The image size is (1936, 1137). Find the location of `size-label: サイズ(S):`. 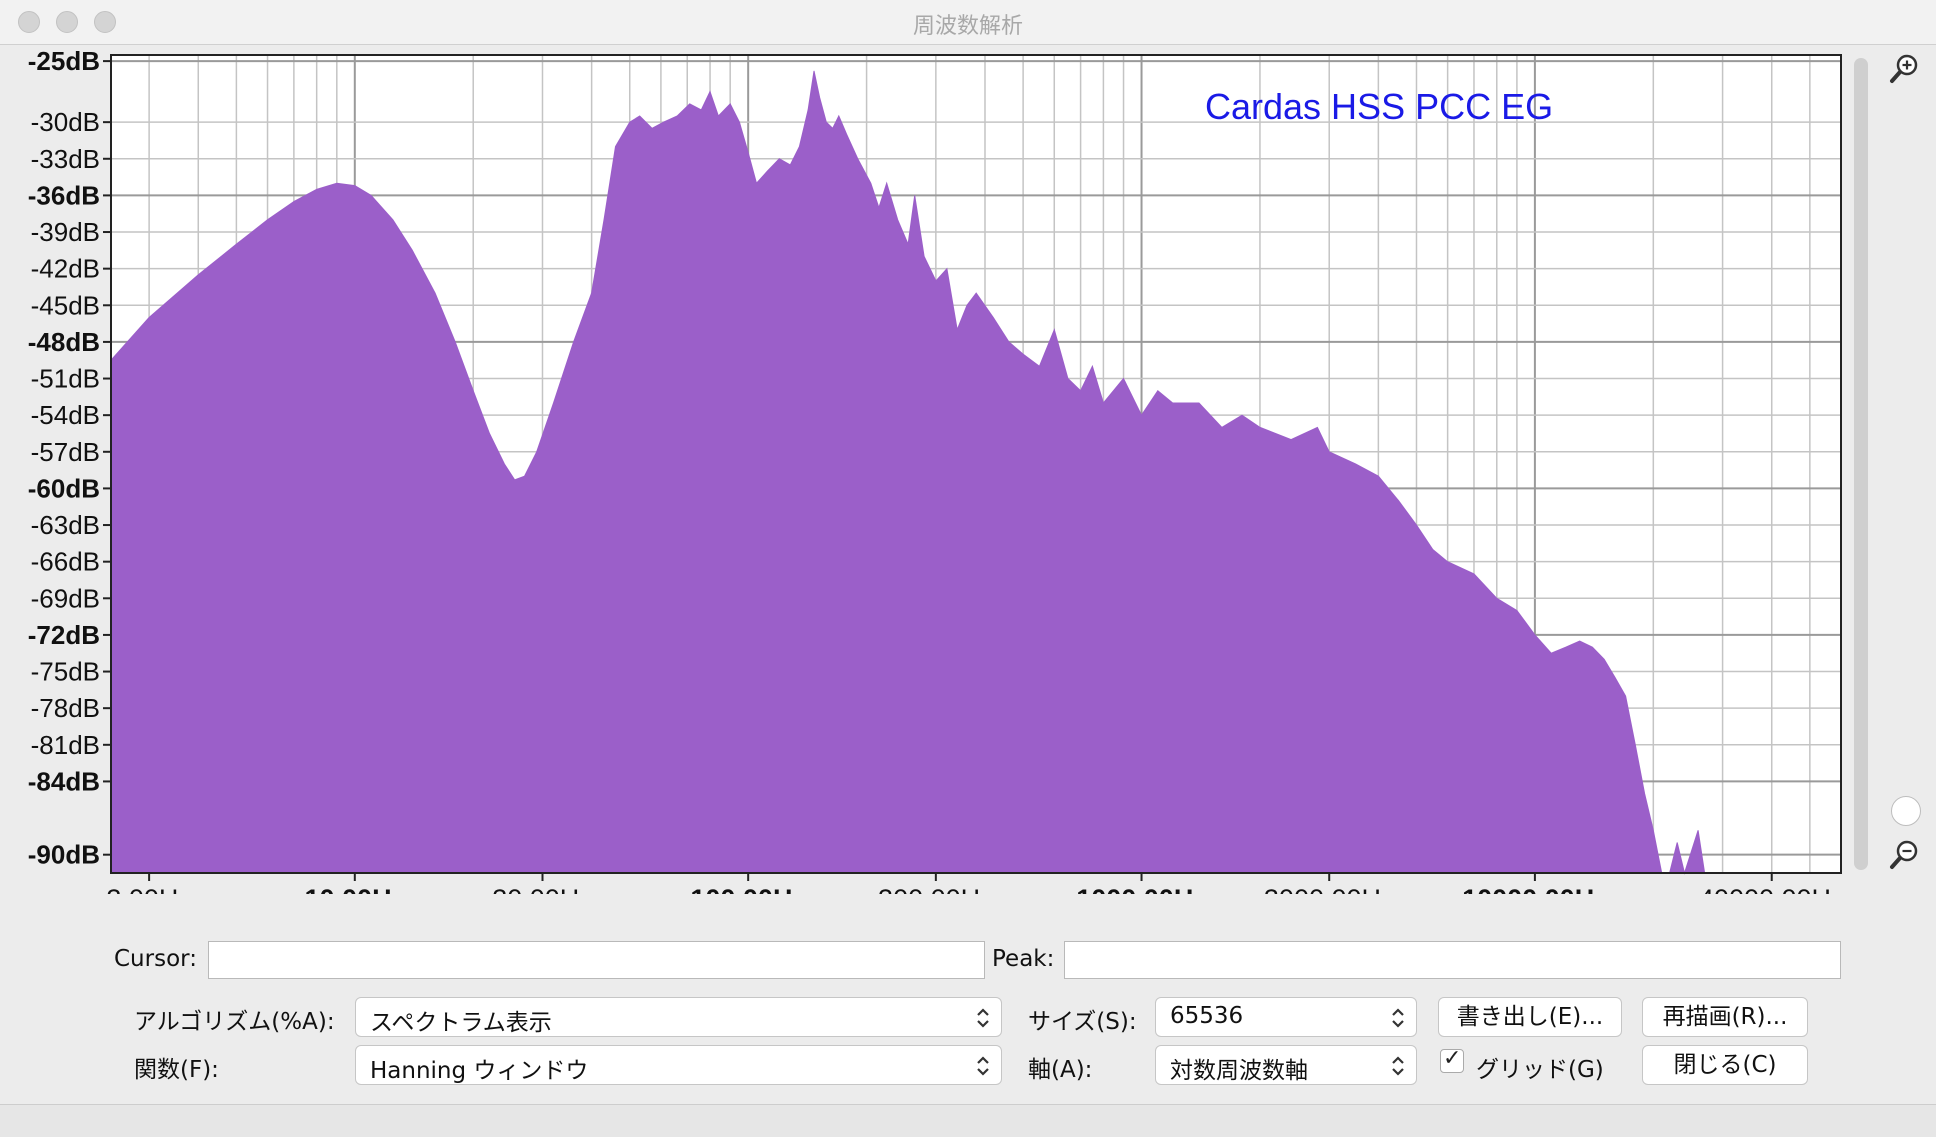

size-label: サイズ(S): is located at coordinates (1082, 1022).